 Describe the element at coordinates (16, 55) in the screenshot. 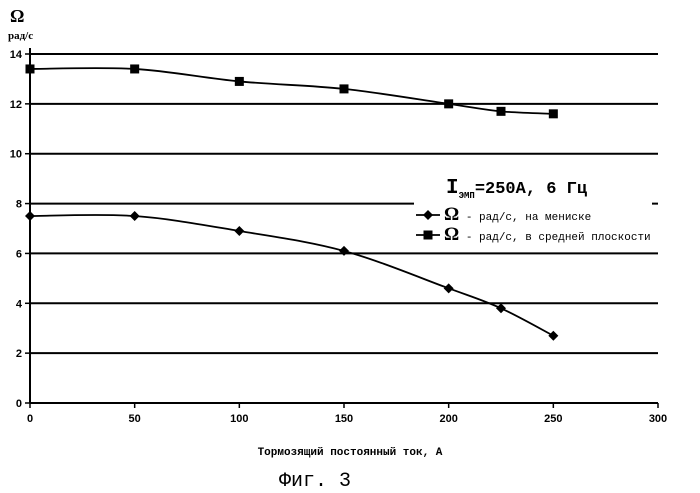

I see `y-tick-label: 14` at that location.